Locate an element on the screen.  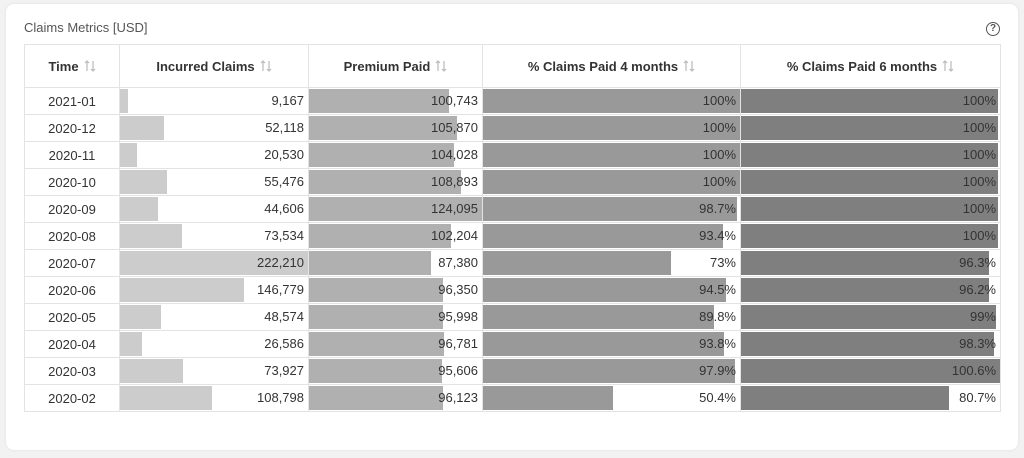
claims-paid-4-months-cell: 93.8% is located at coordinates (611, 344).